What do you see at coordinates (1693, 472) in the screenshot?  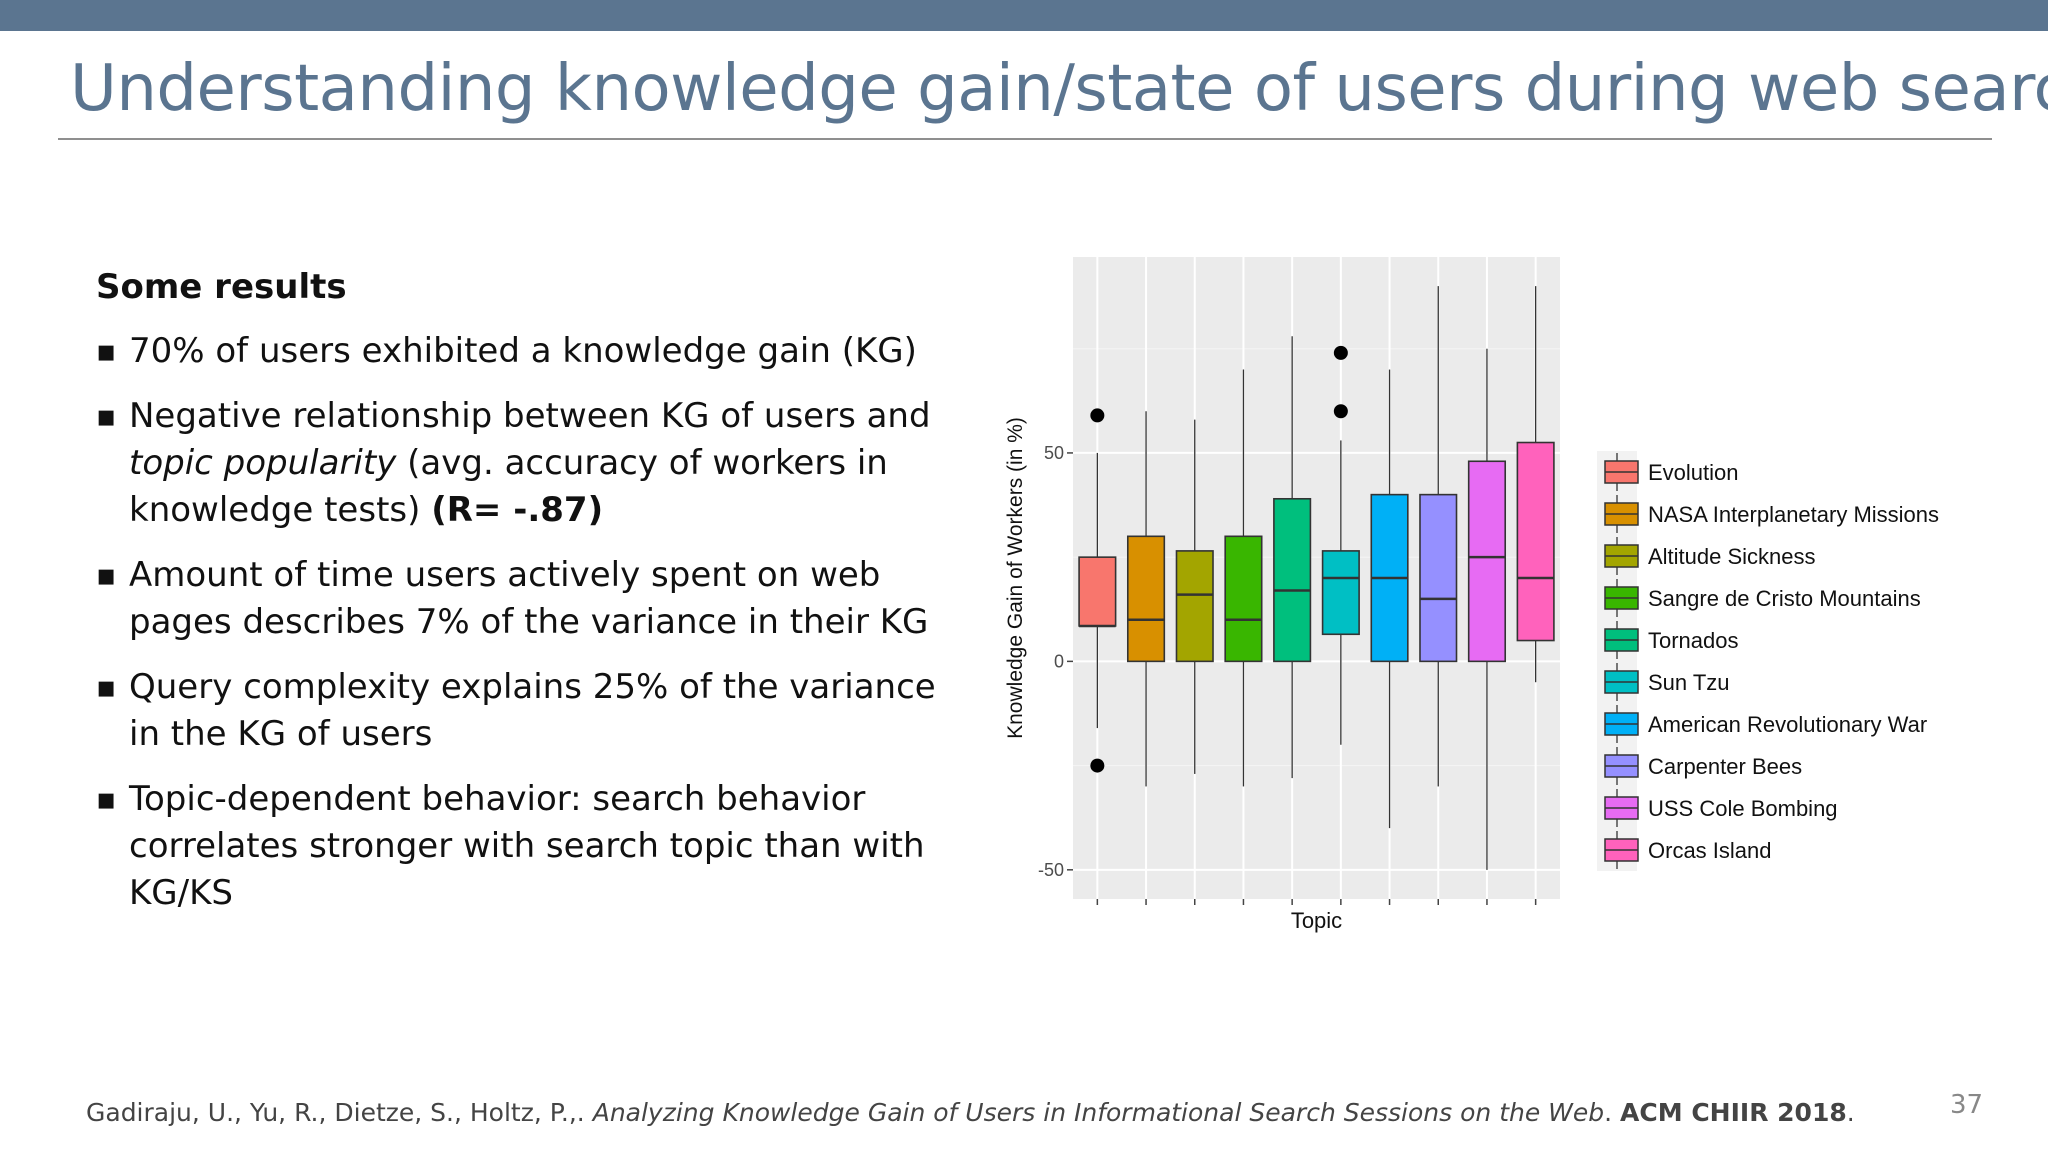 I see `legend-label: Evolution` at bounding box center [1693, 472].